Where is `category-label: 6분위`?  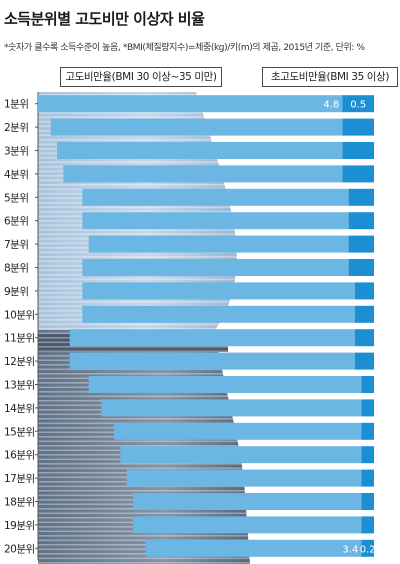 category-label: 6분위 is located at coordinates (16, 221).